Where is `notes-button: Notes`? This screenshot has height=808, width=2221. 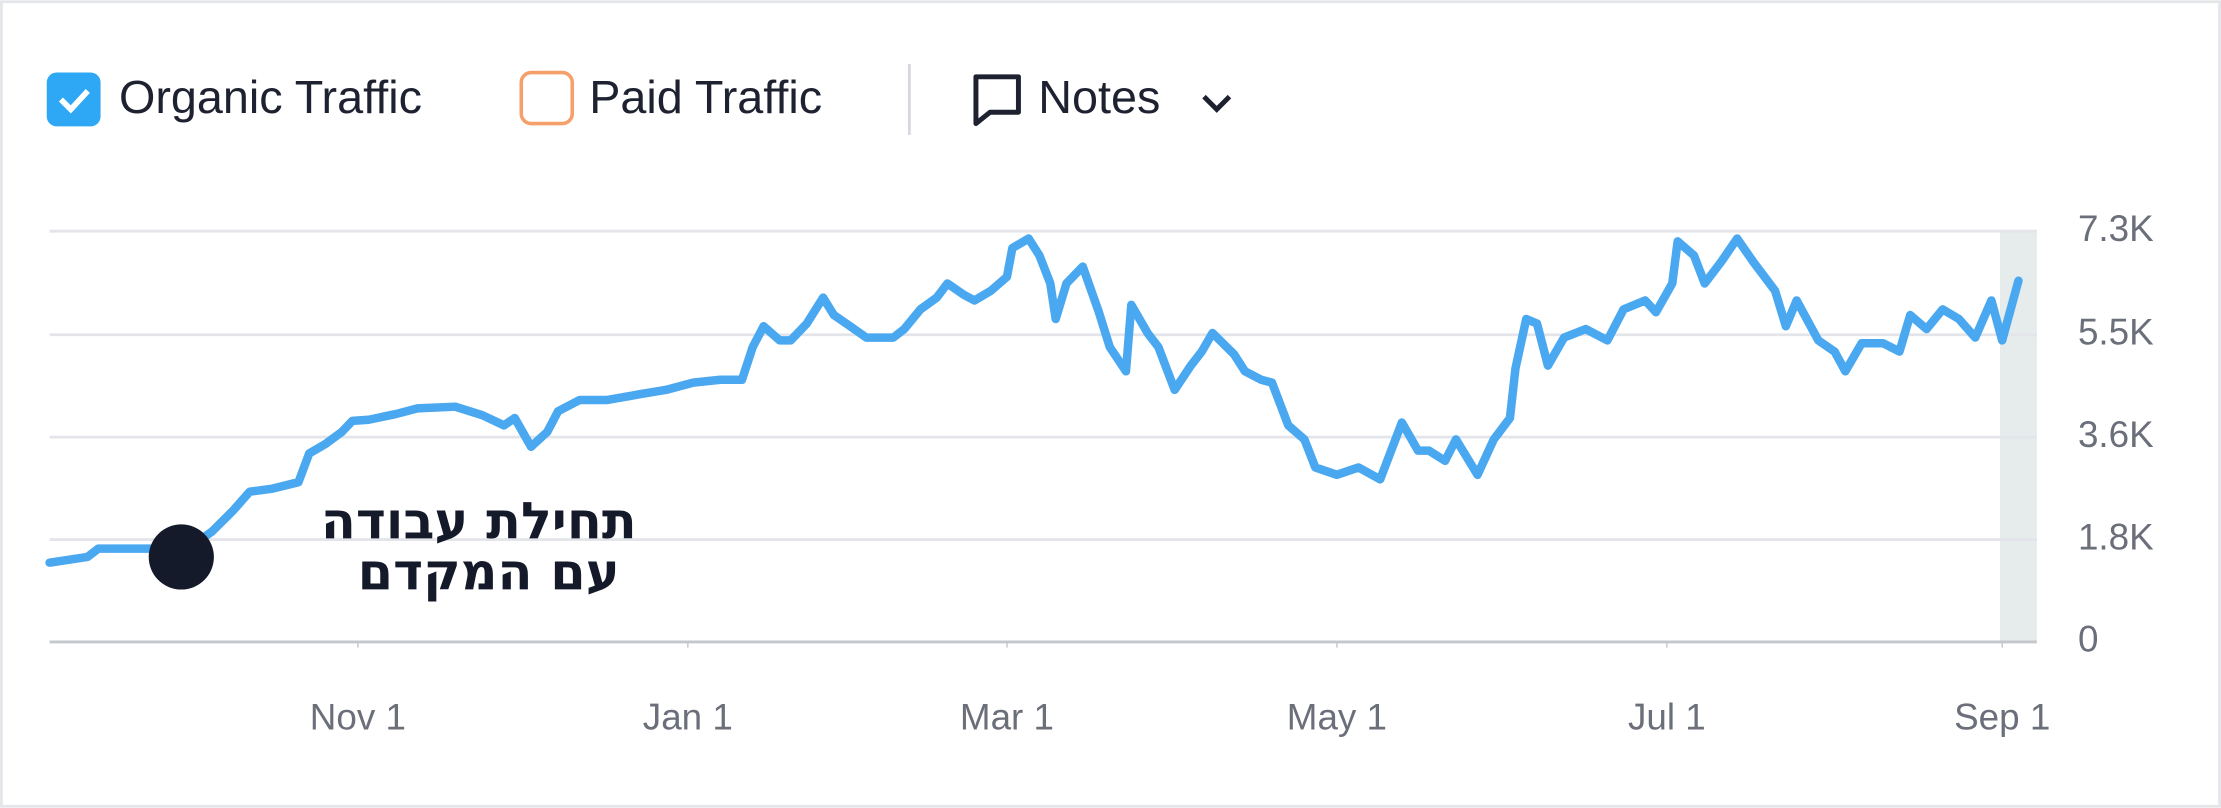
notes-button: Notes is located at coordinates (1102, 99).